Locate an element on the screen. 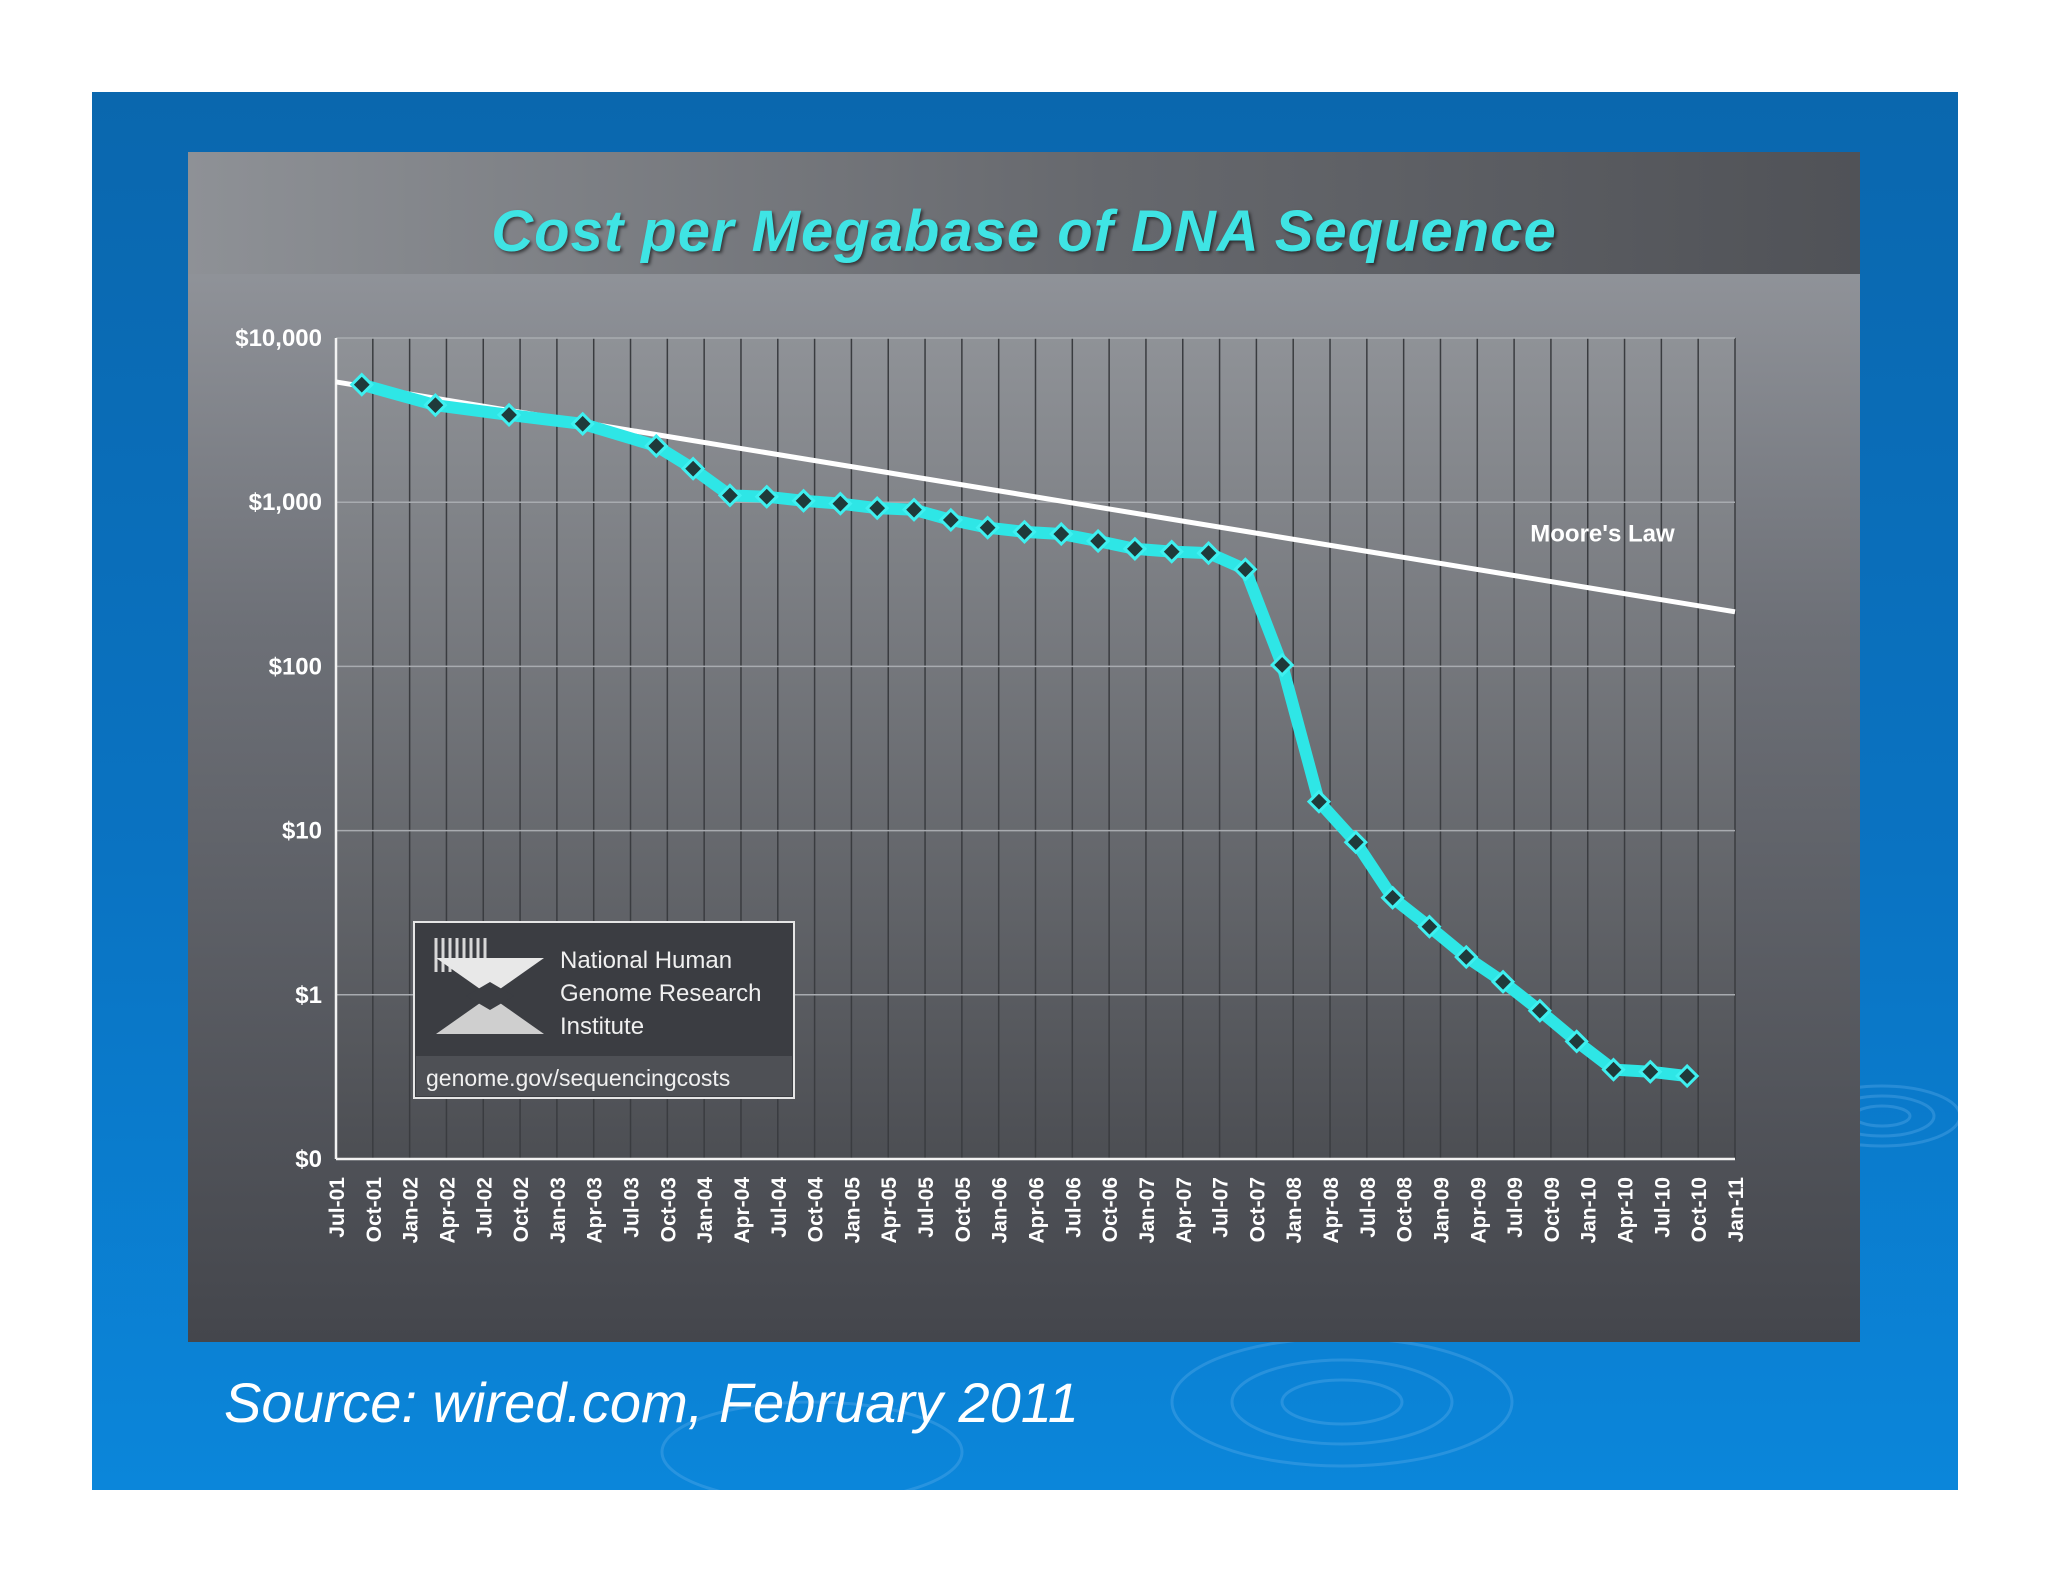  chart-title: Cost per Megabase of DNA Sequence is located at coordinates (1024, 231).